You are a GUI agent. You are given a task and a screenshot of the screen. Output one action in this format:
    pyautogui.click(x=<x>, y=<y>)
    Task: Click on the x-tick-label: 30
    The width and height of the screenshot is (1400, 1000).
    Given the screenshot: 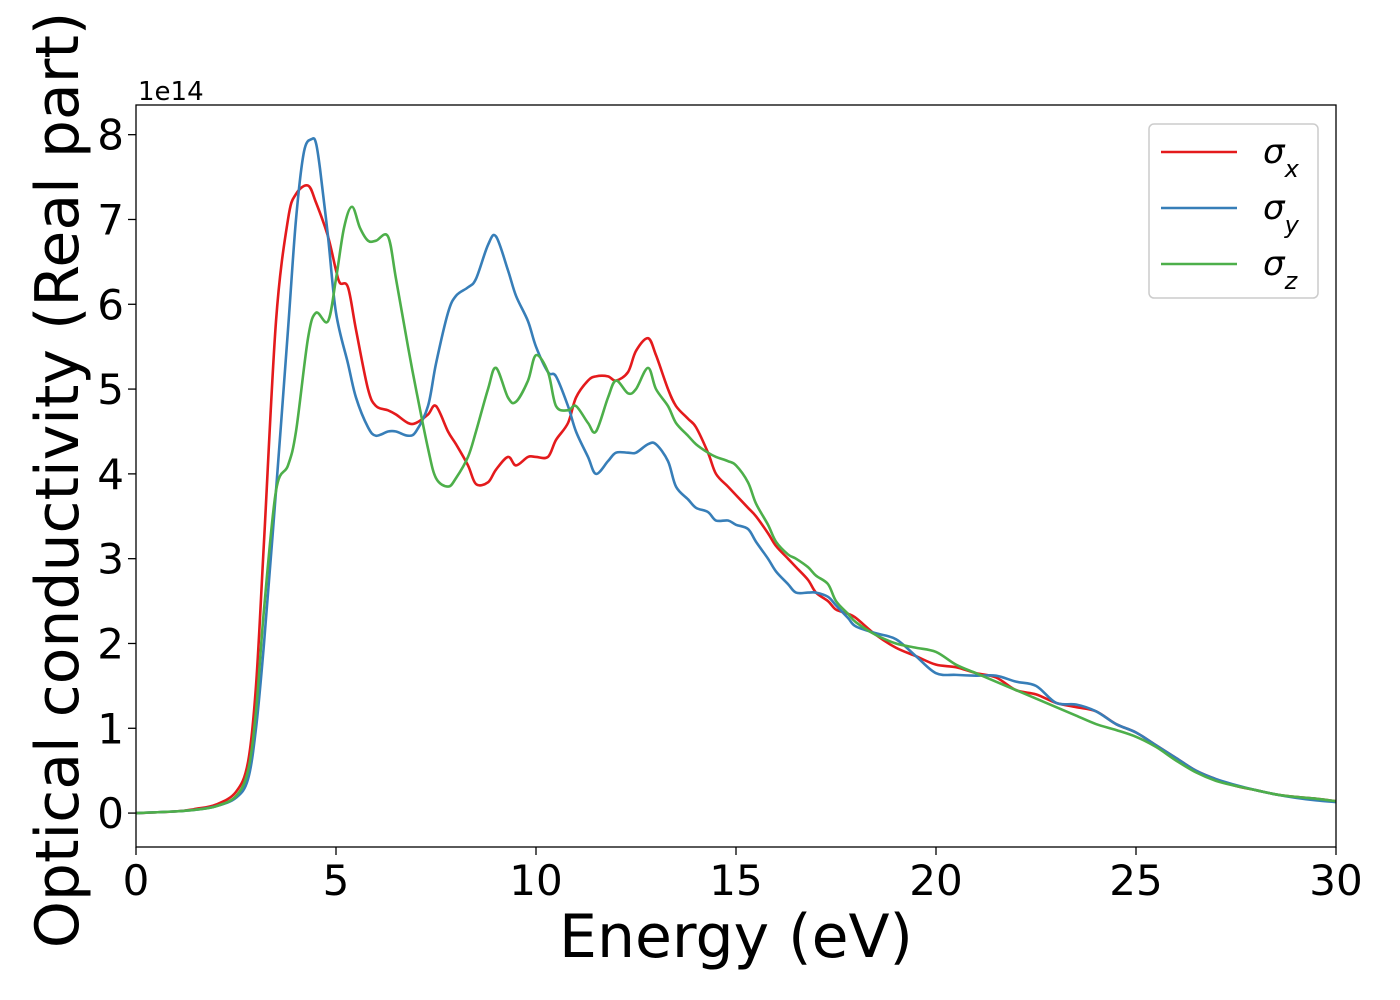 What is the action you would take?
    pyautogui.click(x=1335, y=880)
    